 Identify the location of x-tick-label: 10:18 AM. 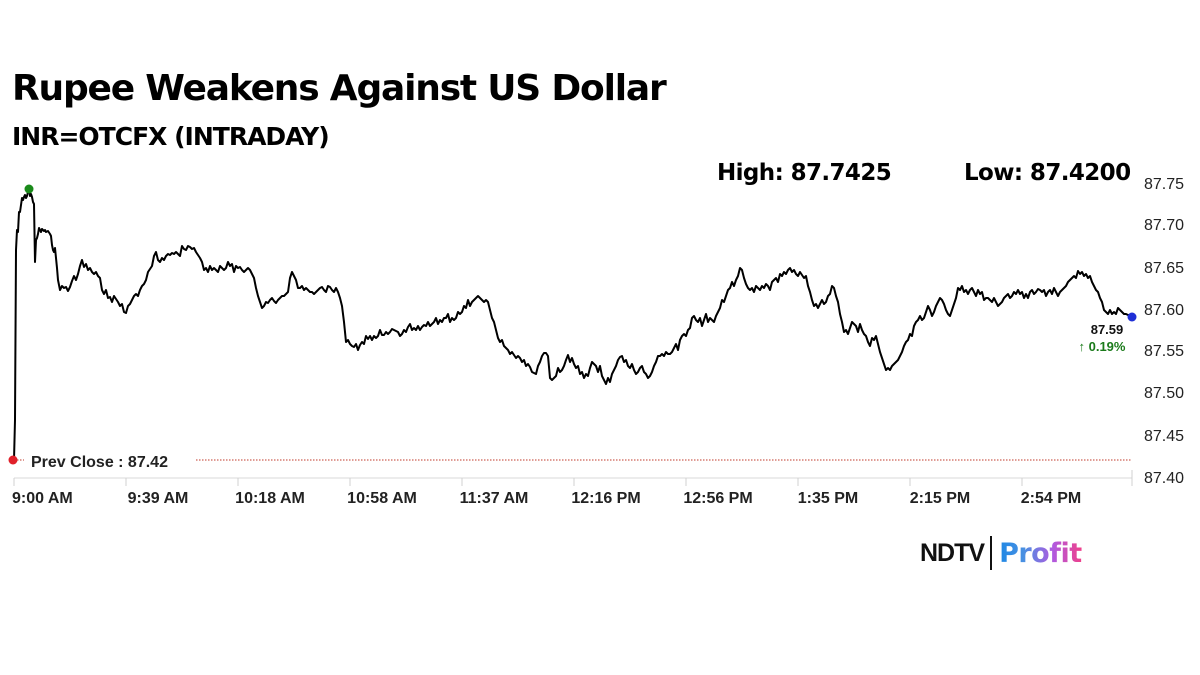
(270, 498).